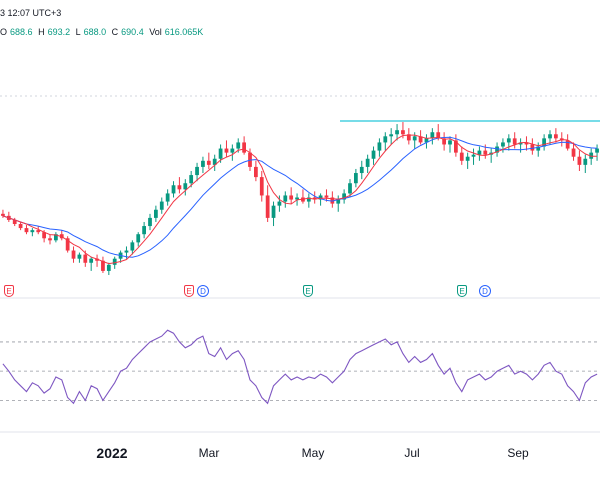  I want to click on open-value: 688.6, so click(21, 32).